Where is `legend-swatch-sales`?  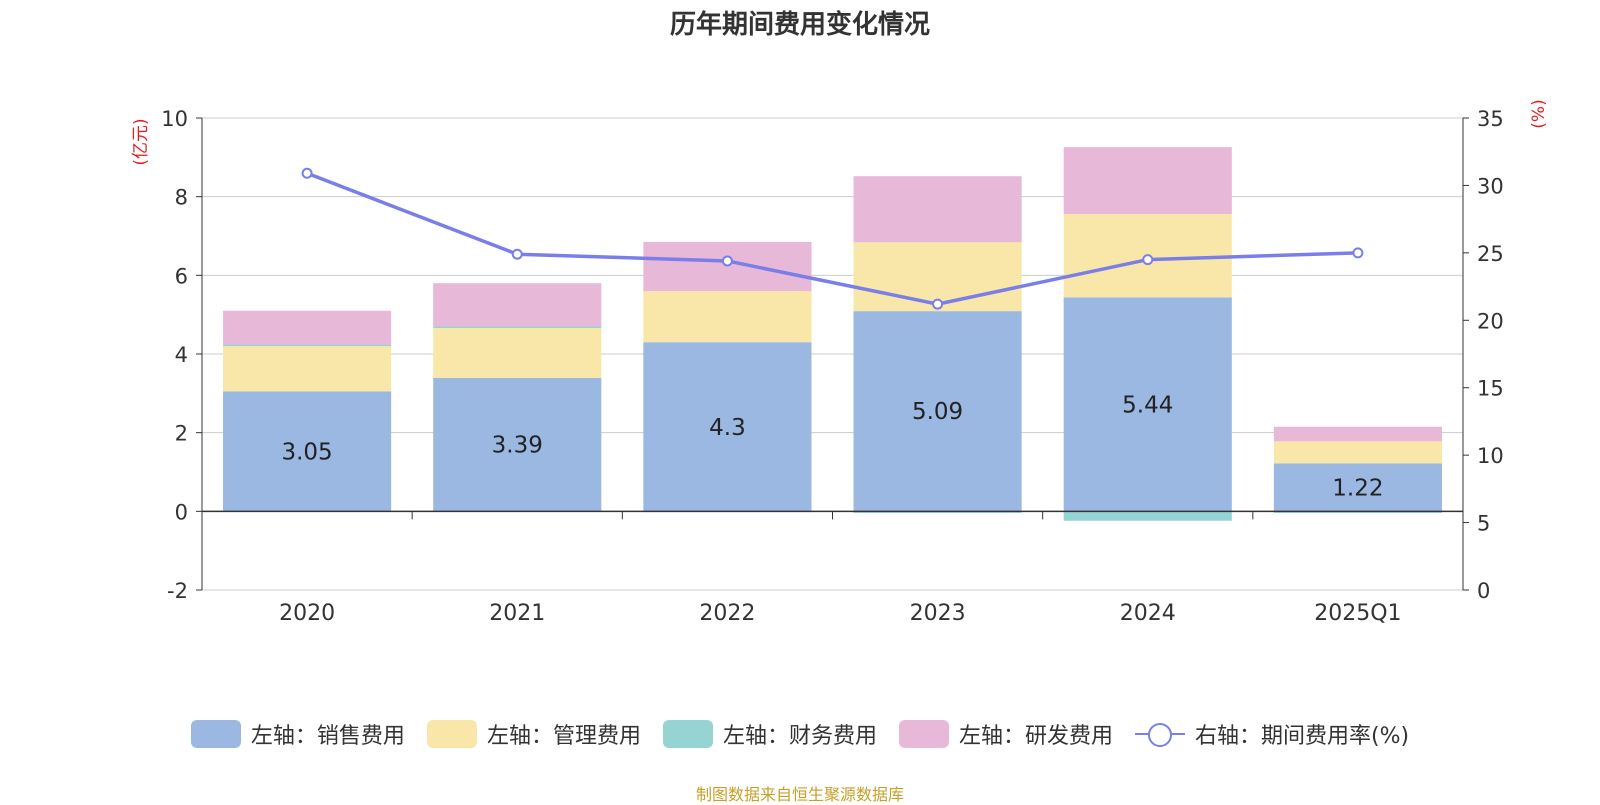 legend-swatch-sales is located at coordinates (215, 734).